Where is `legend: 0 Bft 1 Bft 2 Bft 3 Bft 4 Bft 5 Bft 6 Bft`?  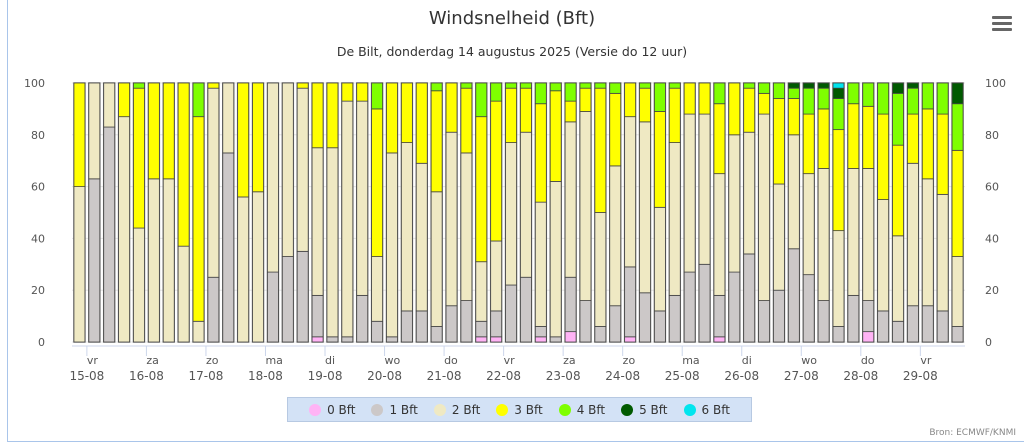
legend: 0 Bft 1 Bft 2 Bft 3 Bft 4 Bft 5 Bft 6 Bft is located at coordinates (519, 409).